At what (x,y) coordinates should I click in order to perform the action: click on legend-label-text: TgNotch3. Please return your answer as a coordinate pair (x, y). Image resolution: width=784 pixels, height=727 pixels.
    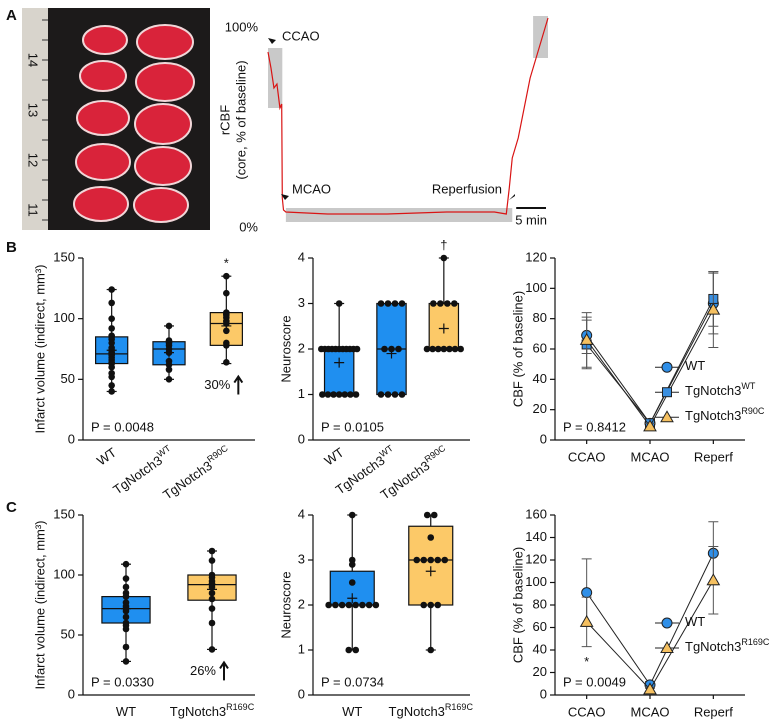
    Looking at the image, I should click on (713, 646).